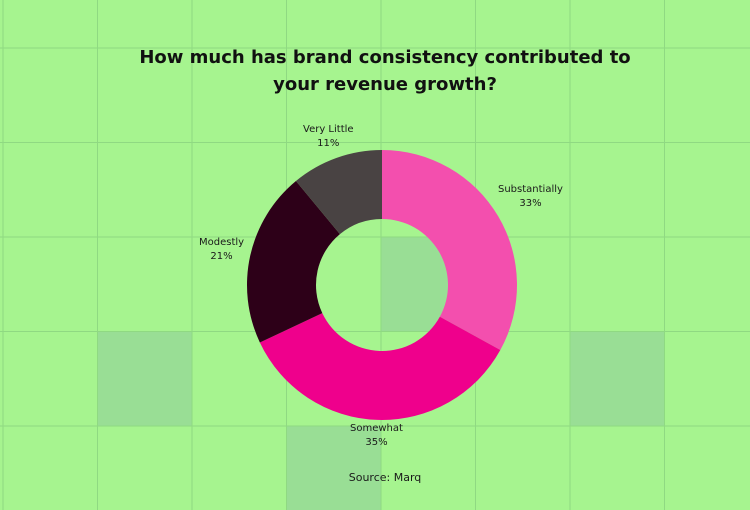  I want to click on slice-label-very-little: Very Little 11%, so click(328, 137).